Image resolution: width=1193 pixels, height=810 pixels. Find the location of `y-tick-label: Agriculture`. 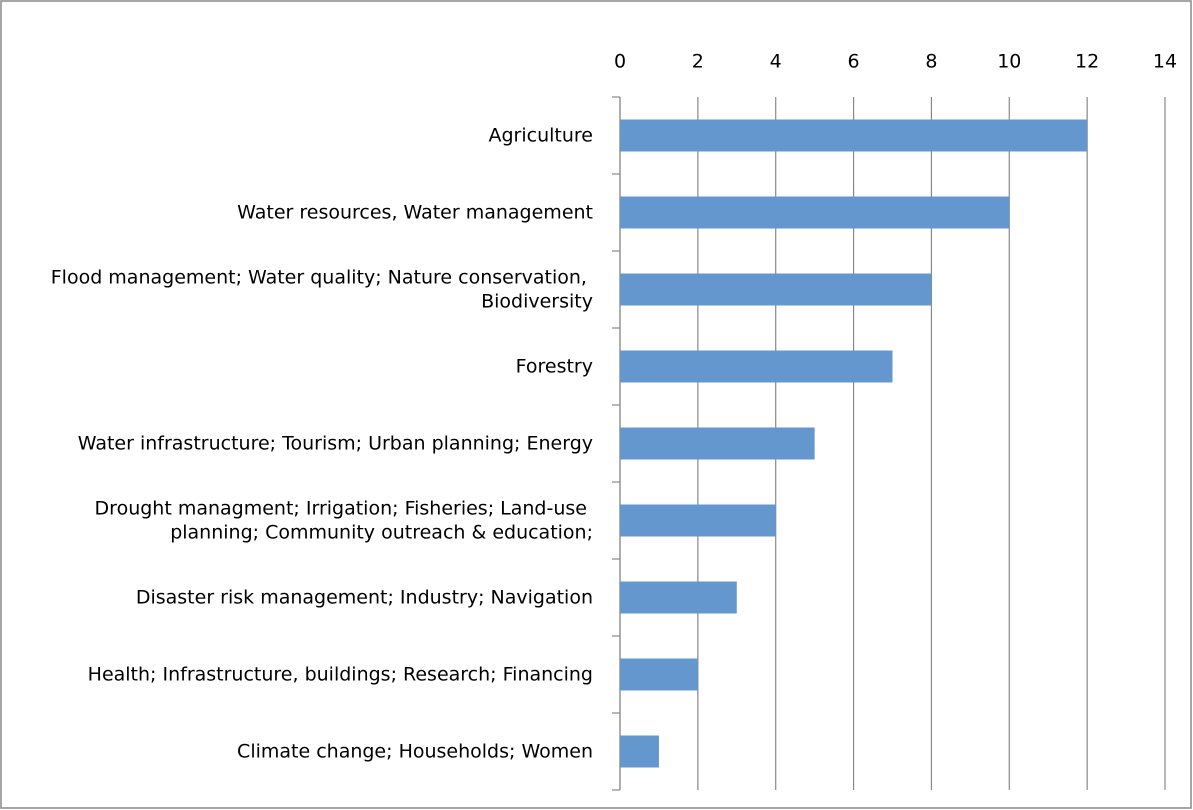

y-tick-label: Agriculture is located at coordinates (541, 135).